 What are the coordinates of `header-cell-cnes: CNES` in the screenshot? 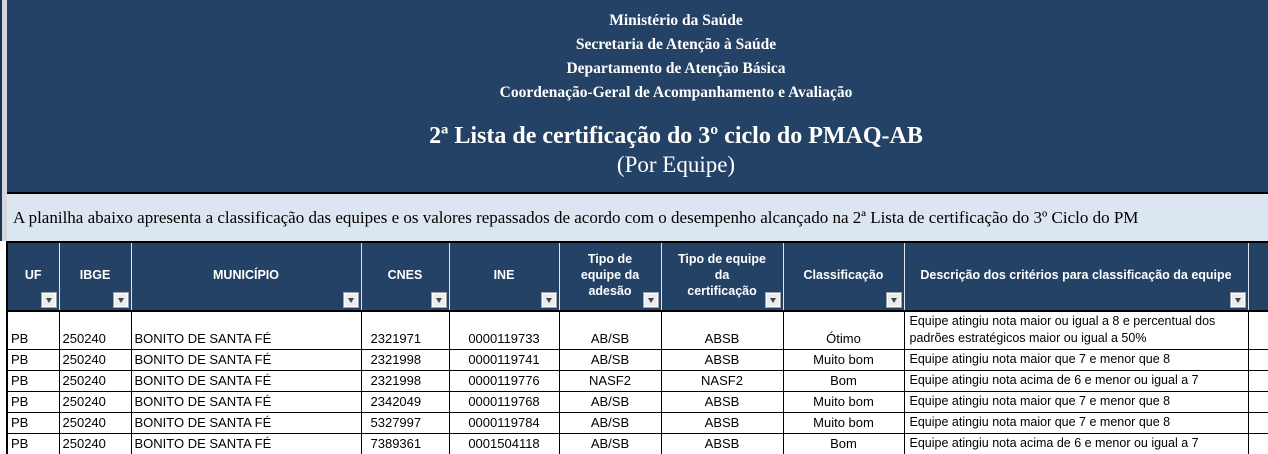 It's located at (404, 277).